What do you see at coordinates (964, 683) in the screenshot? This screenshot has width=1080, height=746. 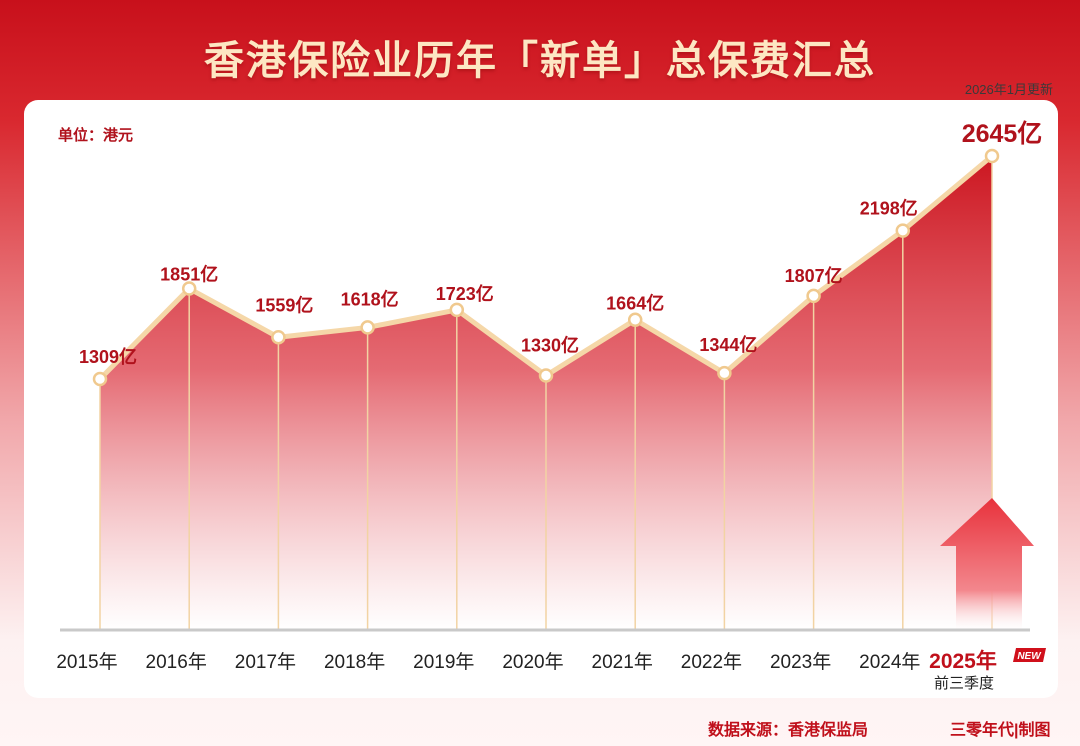 I see `last-category-note: 前三季度` at bounding box center [964, 683].